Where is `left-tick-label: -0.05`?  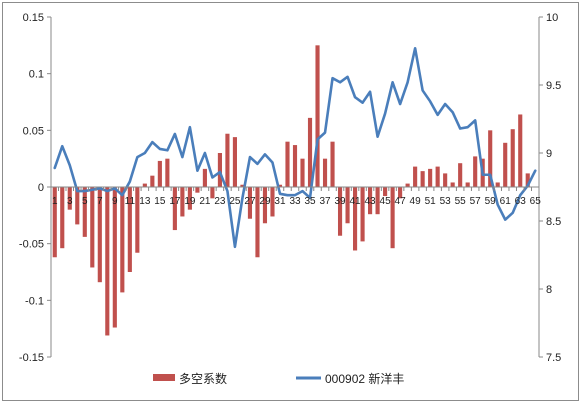 left-tick-label: -0.05 is located at coordinates (31, 245).